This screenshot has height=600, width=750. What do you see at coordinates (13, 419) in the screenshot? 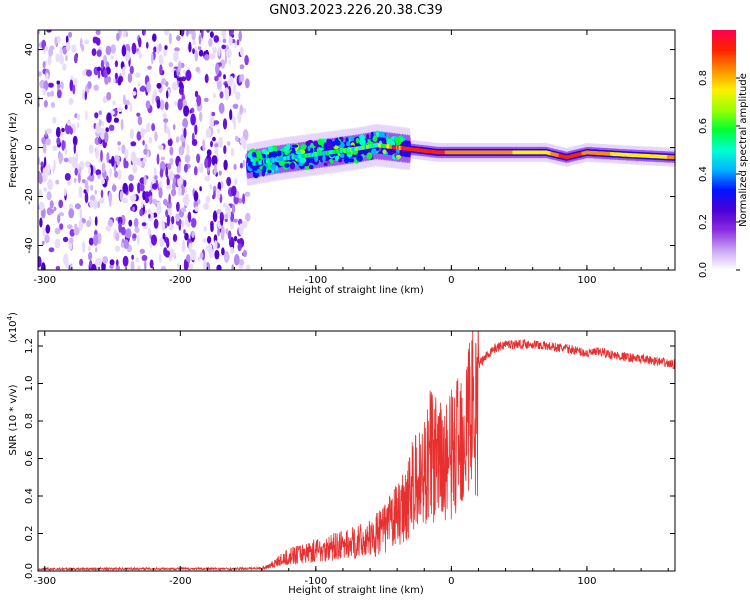
I see `snr-y-label: SNR (10 * v/v)` at bounding box center [13, 419].